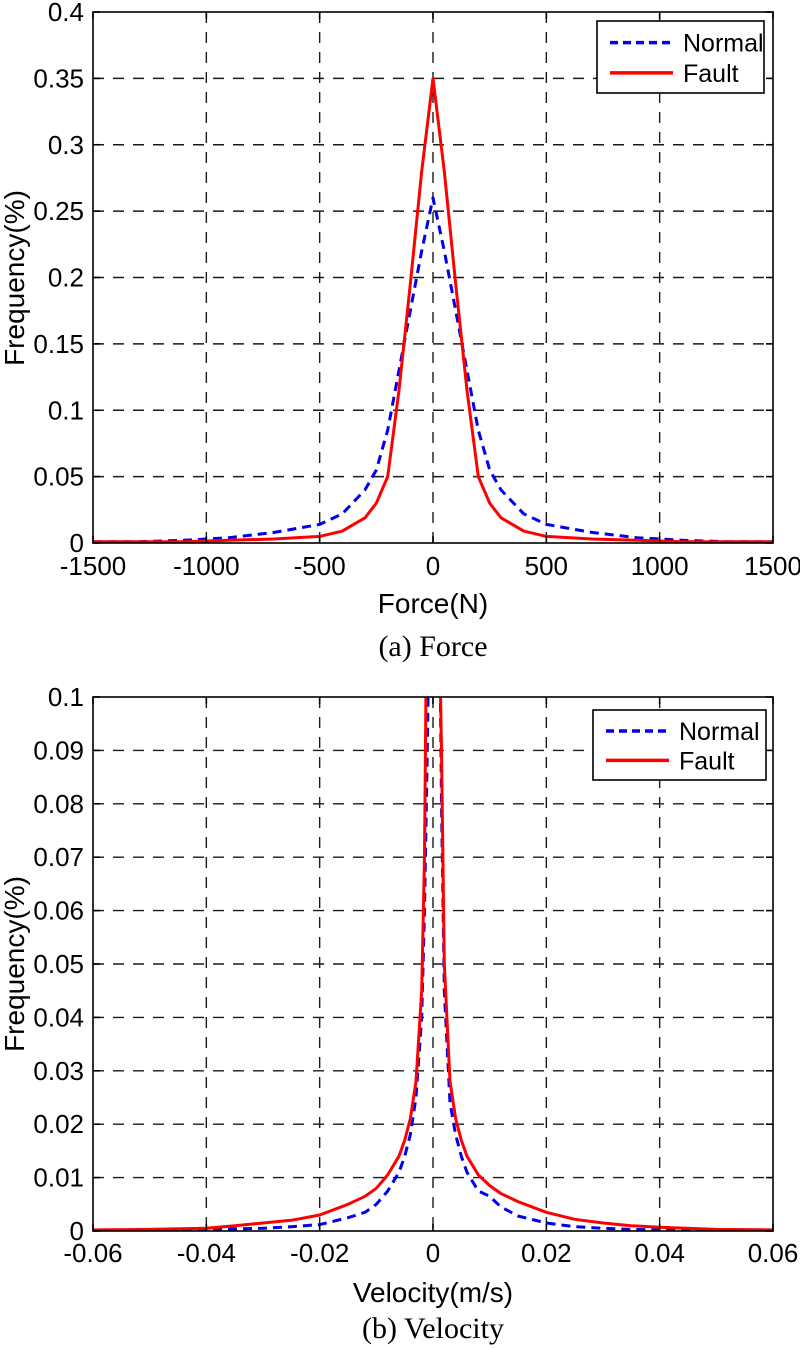 The image size is (800, 1348). Describe the element at coordinates (58, 804) in the screenshot. I see `y-tick-label: 0.08` at that location.